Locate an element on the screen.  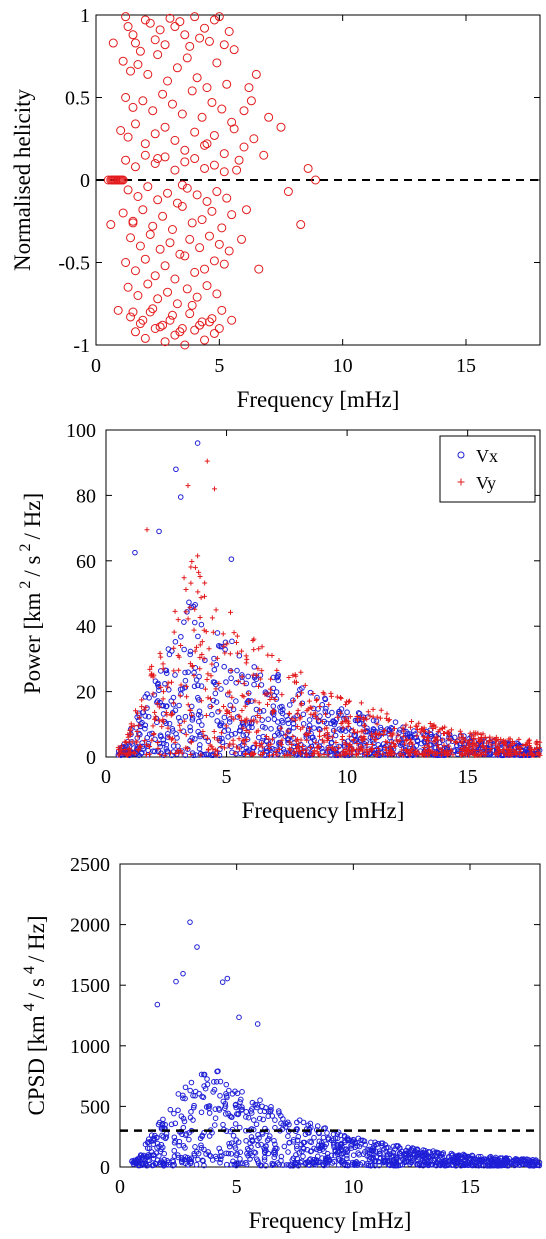
x-tick-label: 5 is located at coordinates (237, 1187).